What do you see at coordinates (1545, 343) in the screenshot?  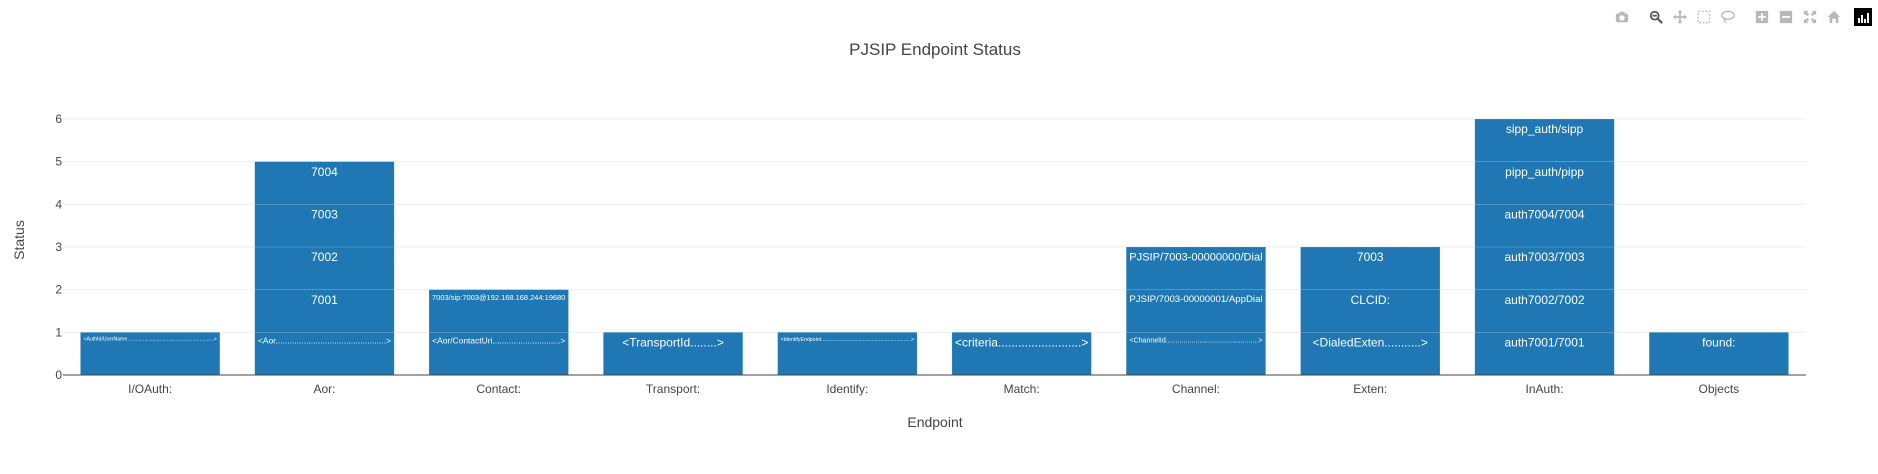 I see `bar-segment-label: auth7001/7001` at bounding box center [1545, 343].